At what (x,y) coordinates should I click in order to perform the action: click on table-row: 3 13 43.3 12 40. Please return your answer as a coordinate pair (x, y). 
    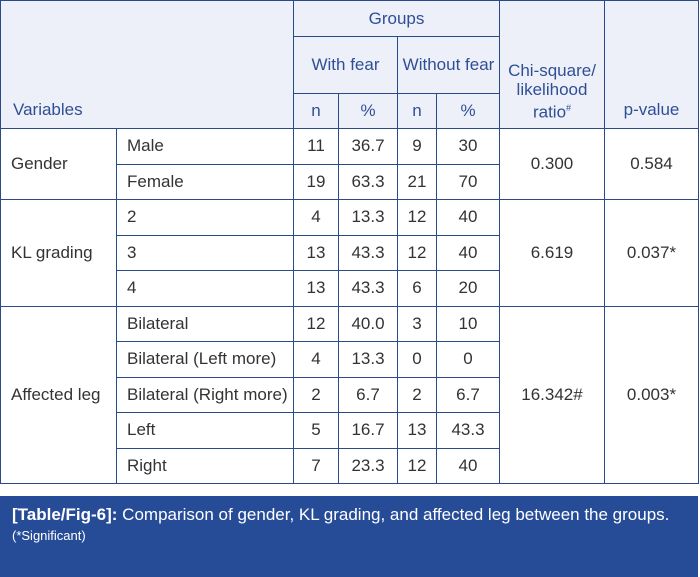
    Looking at the image, I should click on (350, 252).